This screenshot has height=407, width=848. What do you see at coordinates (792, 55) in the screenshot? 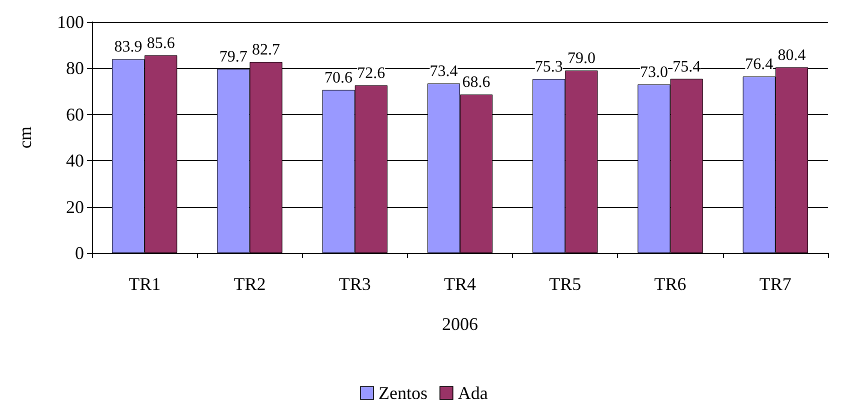
I see `data-label: 80.4` at bounding box center [792, 55].